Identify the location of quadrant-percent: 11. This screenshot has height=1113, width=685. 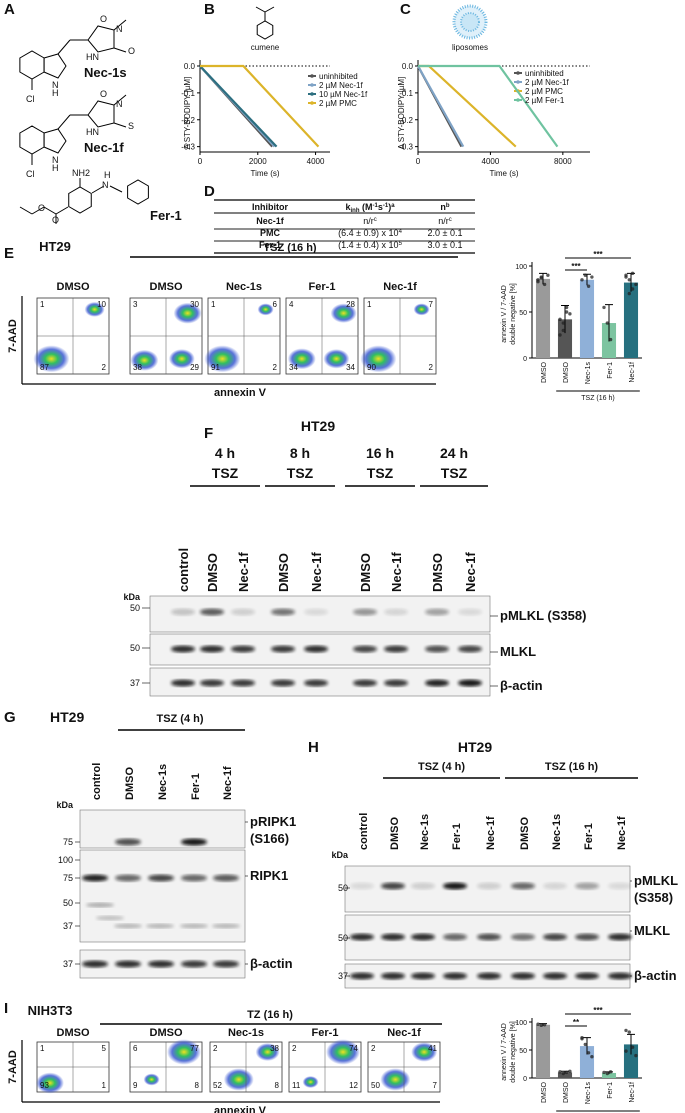
(296, 1085).